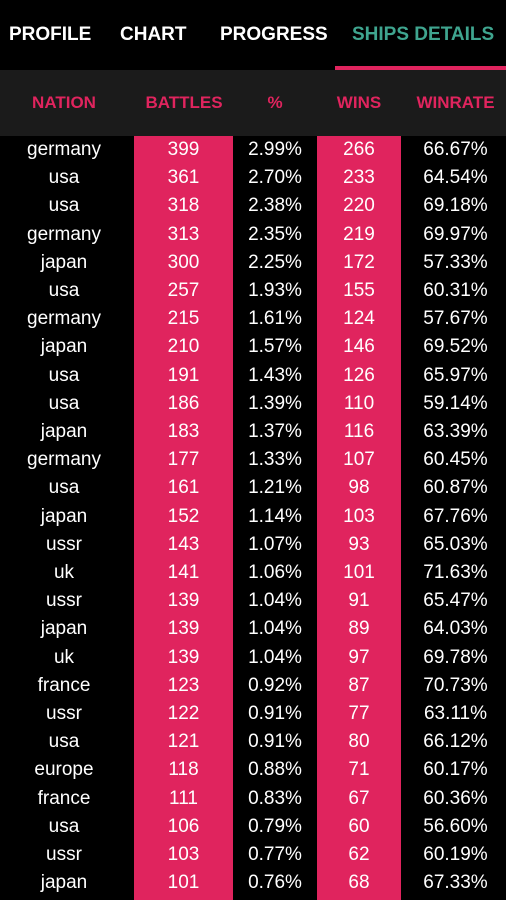  I want to click on percent-cell: 1.37%, so click(275, 431).